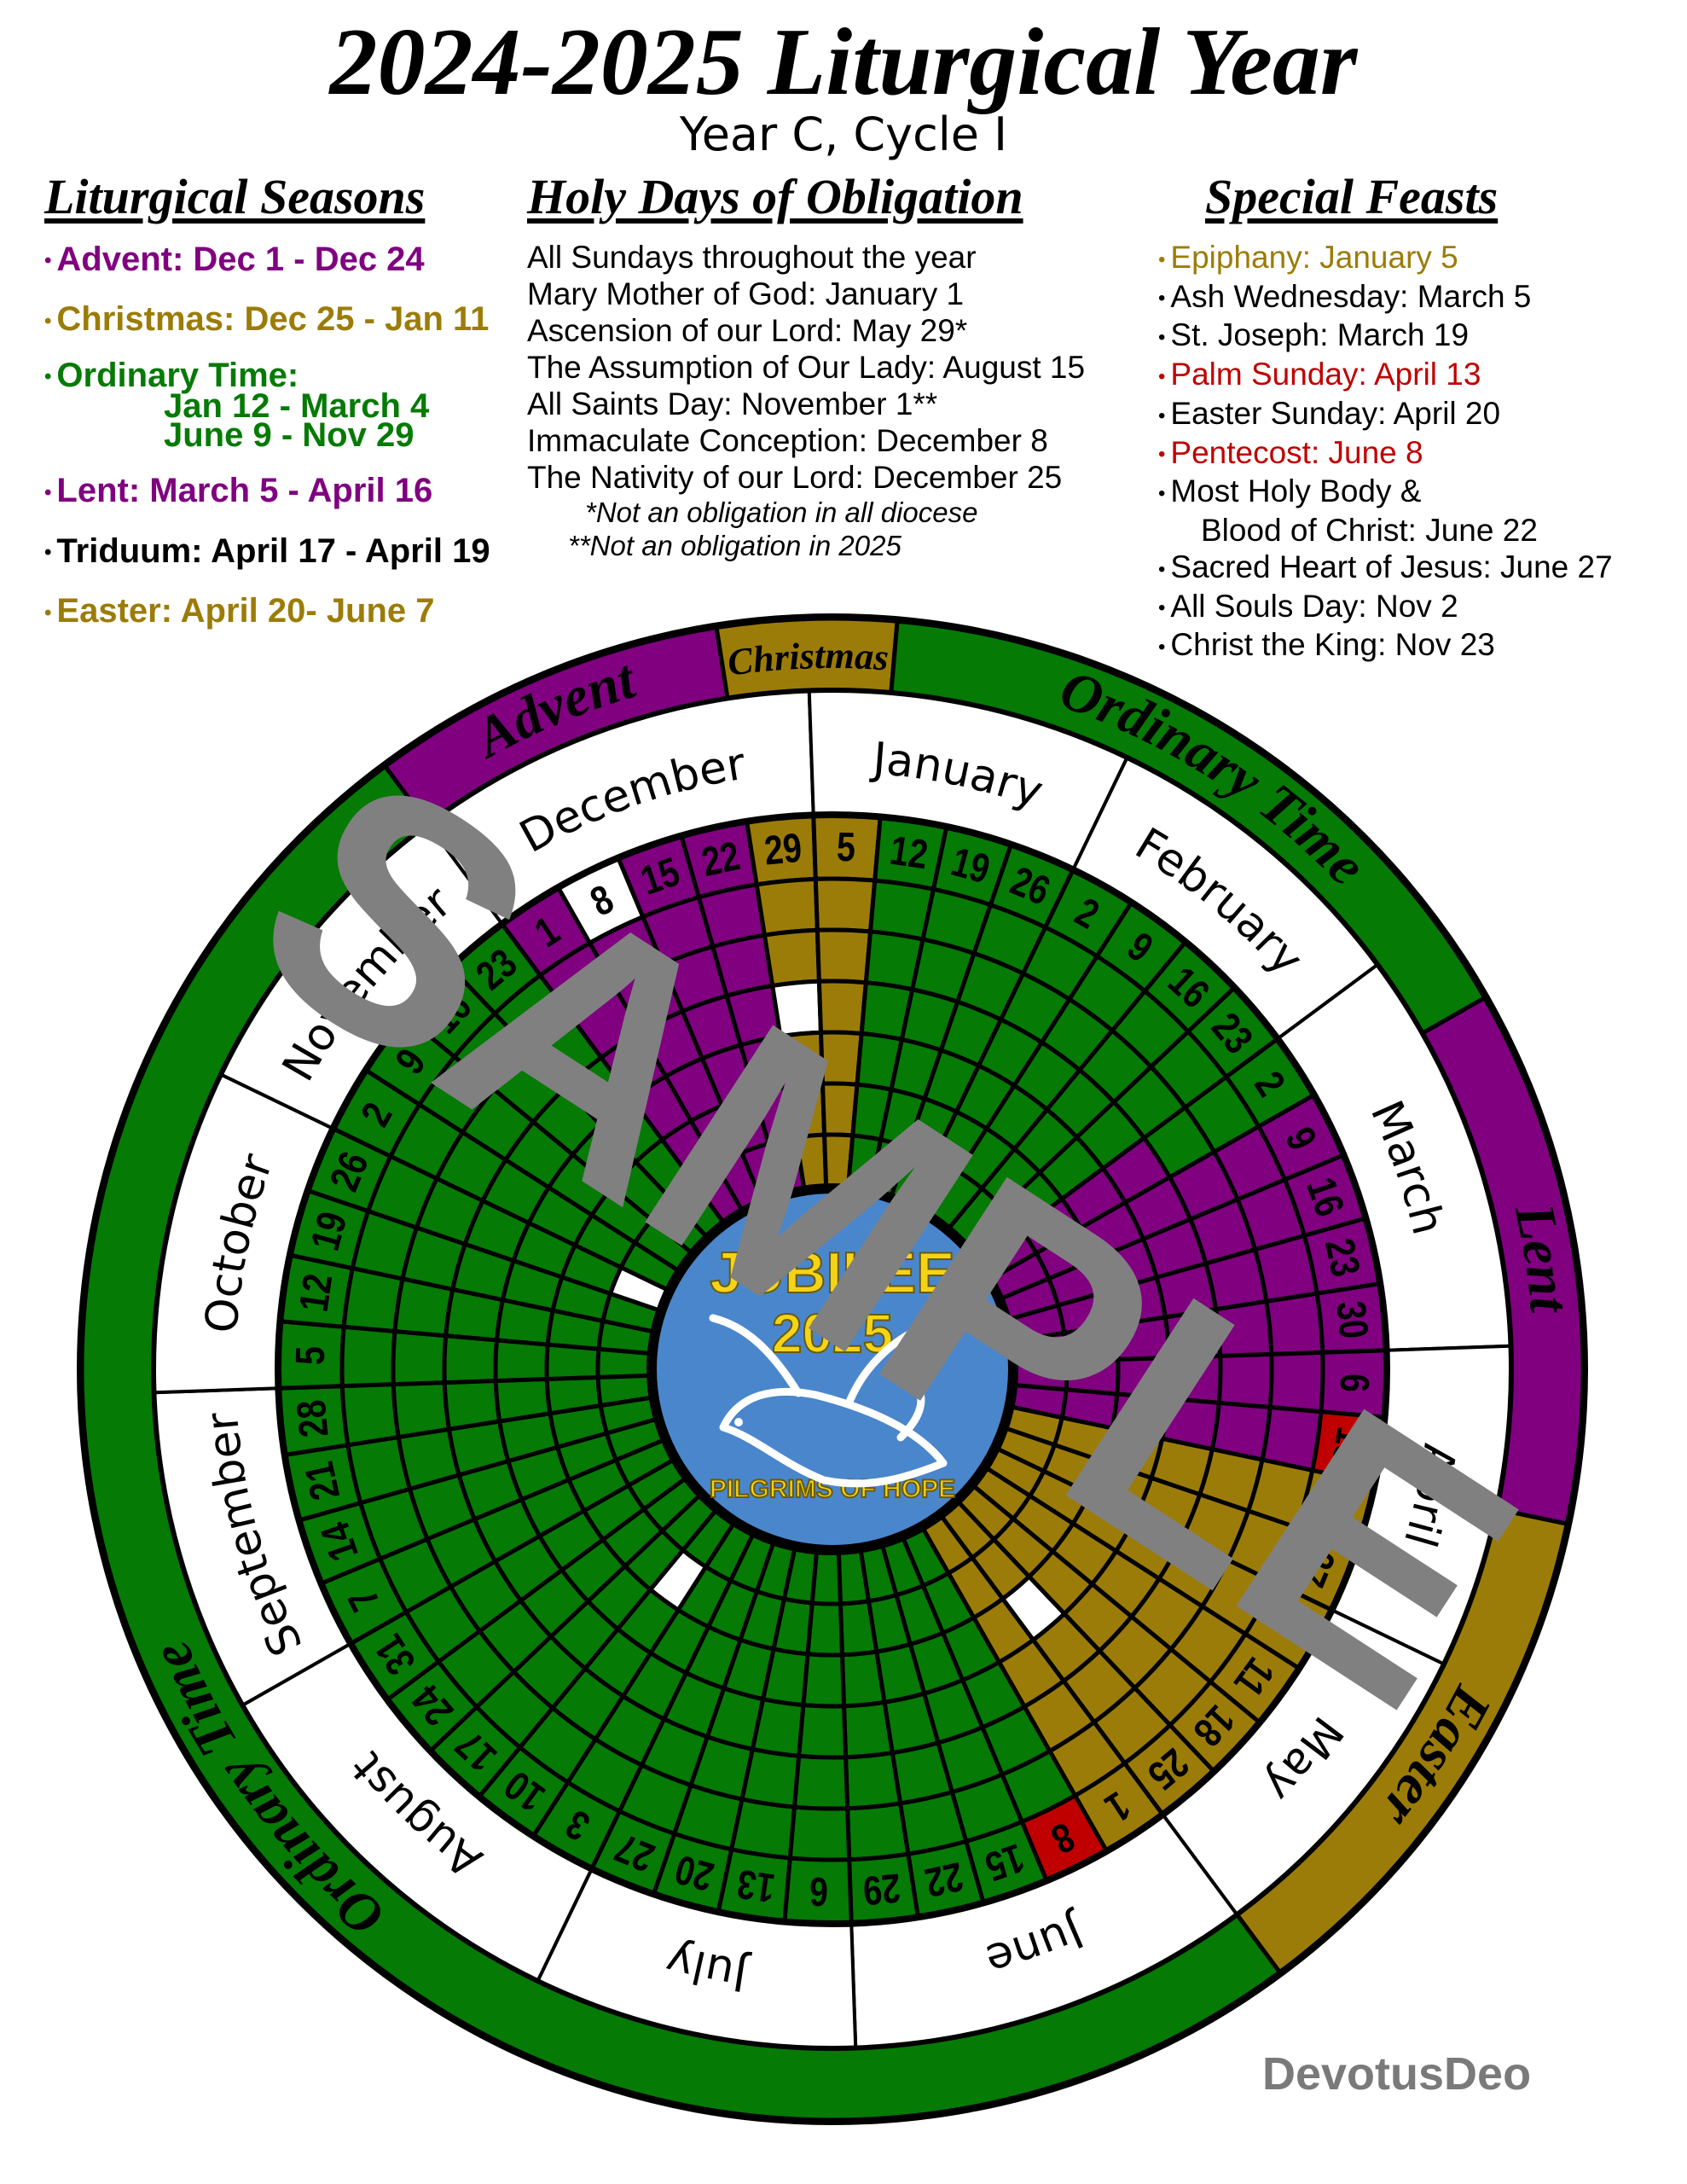 The image size is (1687, 2184). Describe the element at coordinates (316, 1293) in the screenshot. I see `sunday-date-label: 12` at that location.